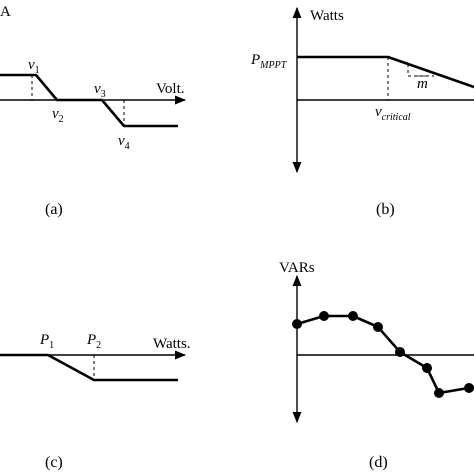  What do you see at coordinates (378, 462) in the screenshot?
I see `panel-d-caption: (d)` at bounding box center [378, 462].